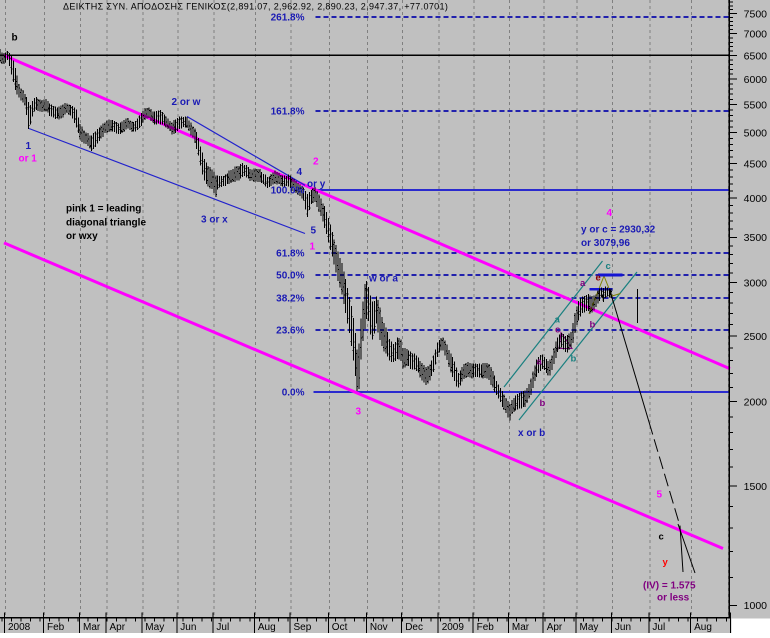 This screenshot has height=638, width=770. I want to click on svg-text: w or a, so click(383, 279).